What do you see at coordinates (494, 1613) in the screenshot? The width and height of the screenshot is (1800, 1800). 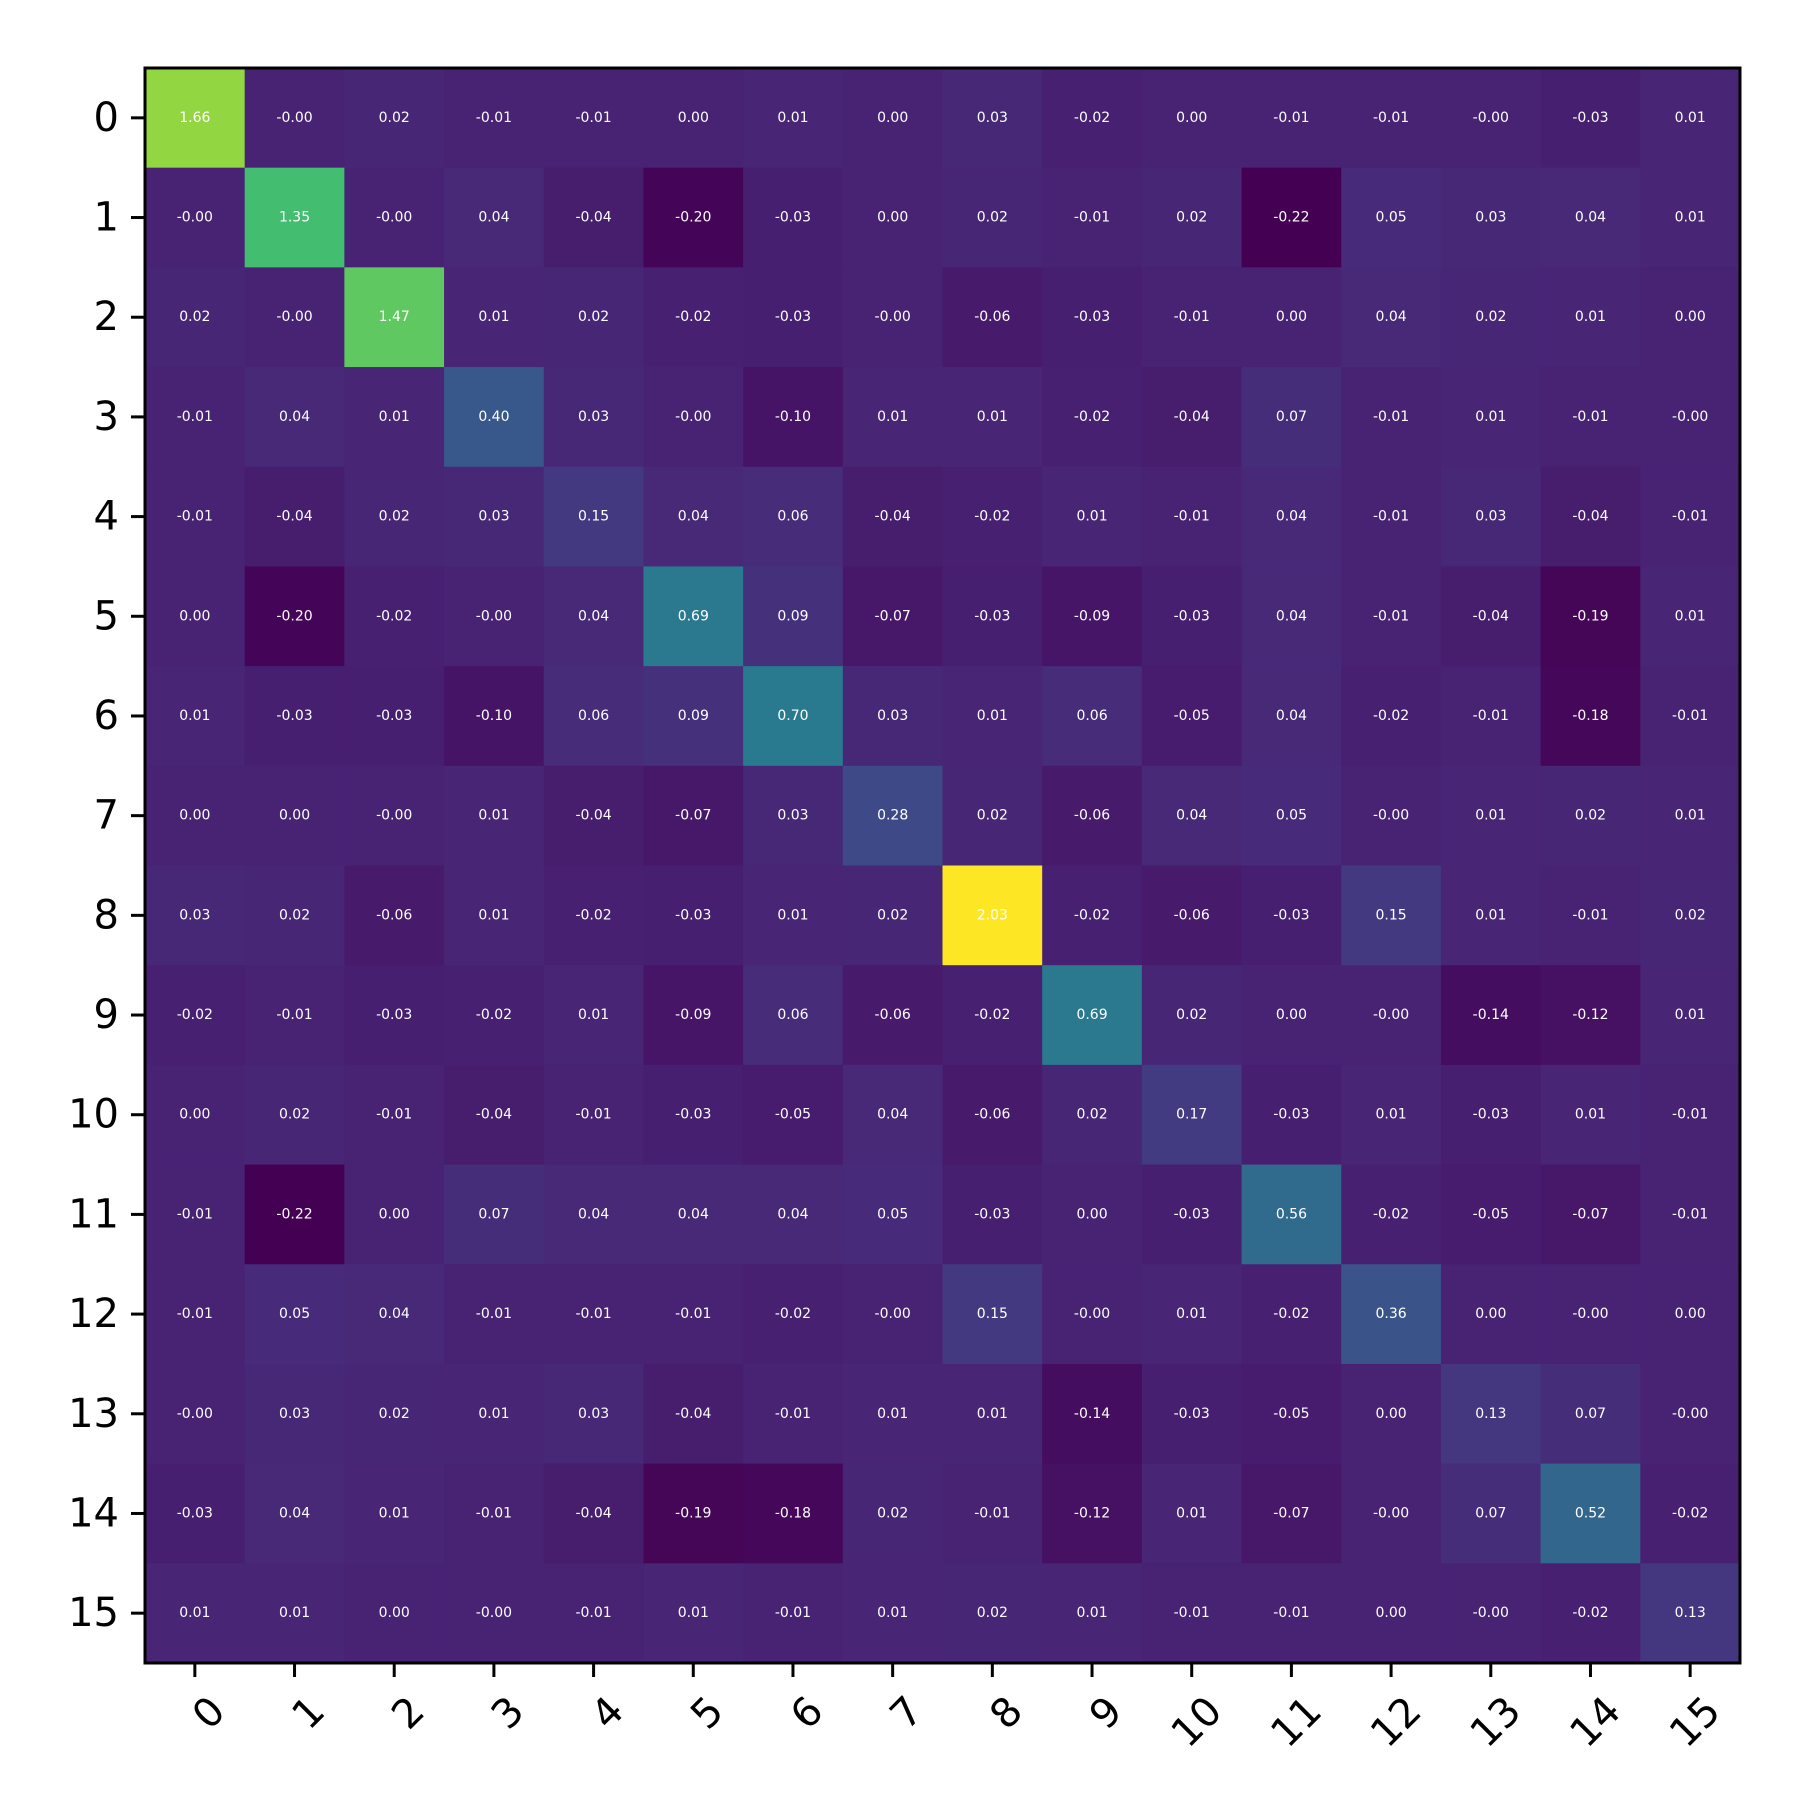 I see `heatmap-cell-r15-c3` at bounding box center [494, 1613].